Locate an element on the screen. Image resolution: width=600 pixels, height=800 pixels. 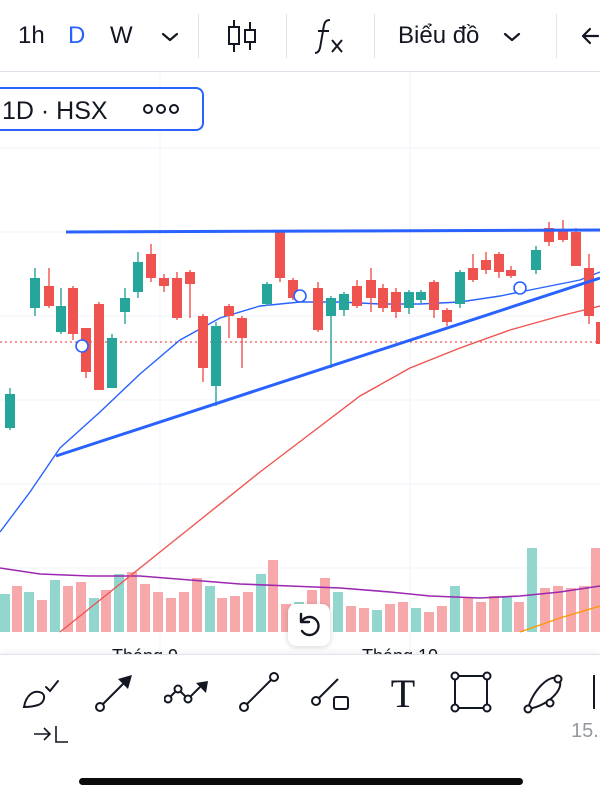
interval-d: D is located at coordinates (77, 35).